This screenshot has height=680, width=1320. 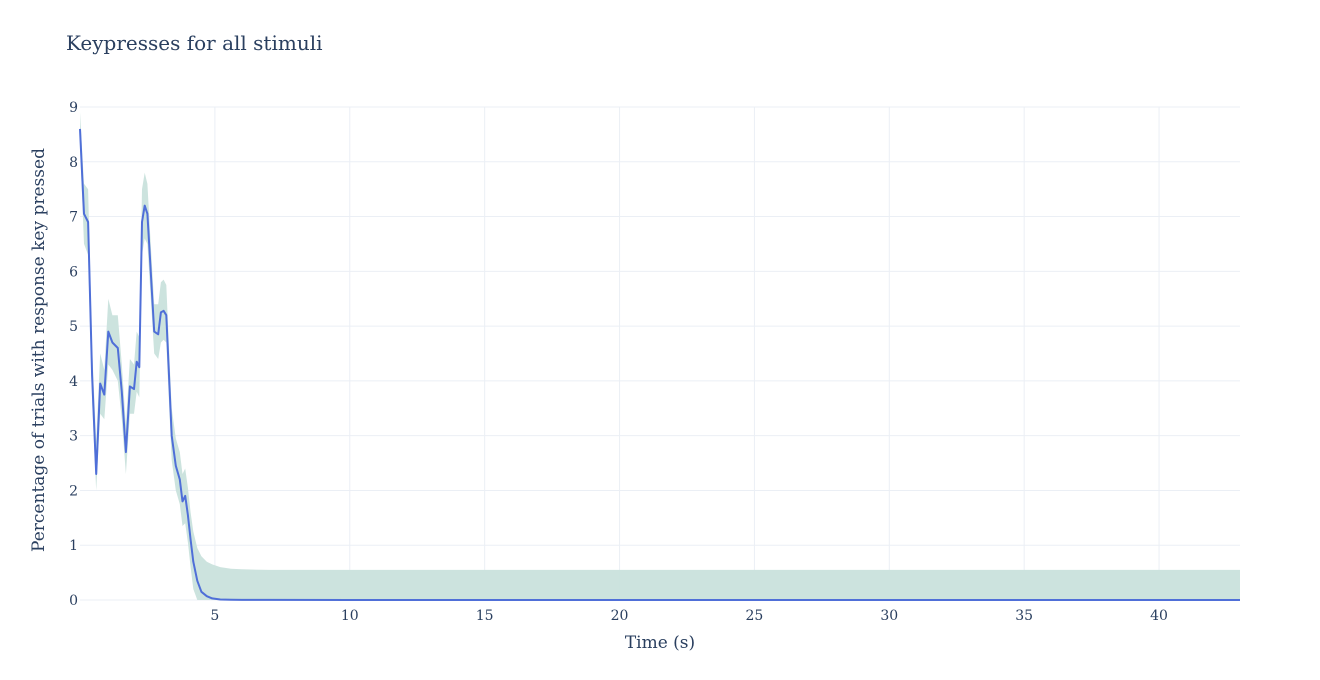 What do you see at coordinates (214, 616) in the screenshot?
I see `x-tick-label: 5` at bounding box center [214, 616].